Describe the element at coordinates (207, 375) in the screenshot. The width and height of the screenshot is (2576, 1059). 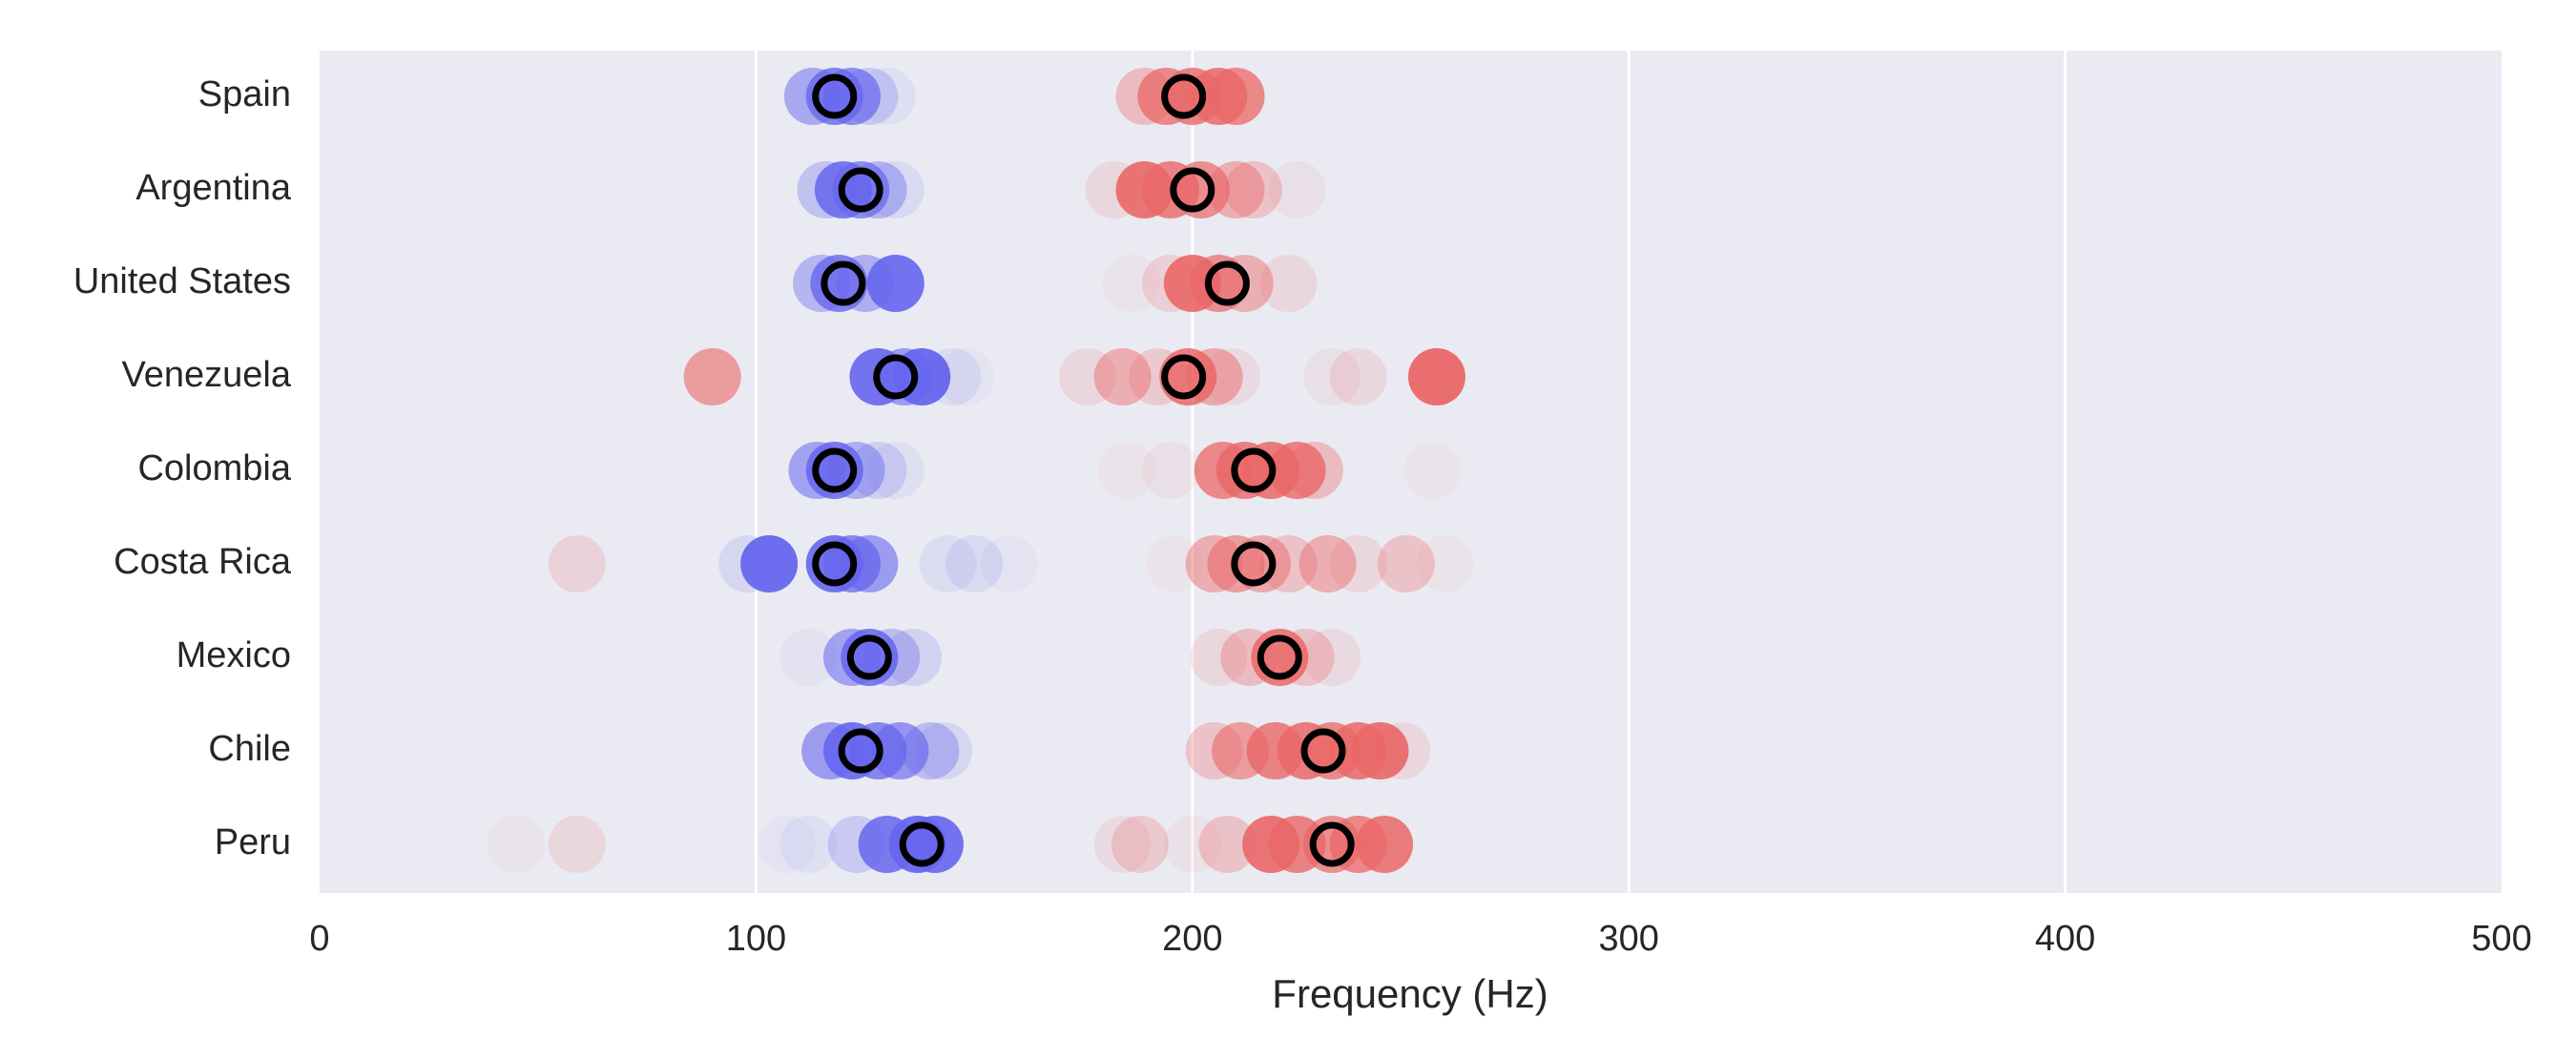
I see `y-tick-label: Venezuela` at that location.